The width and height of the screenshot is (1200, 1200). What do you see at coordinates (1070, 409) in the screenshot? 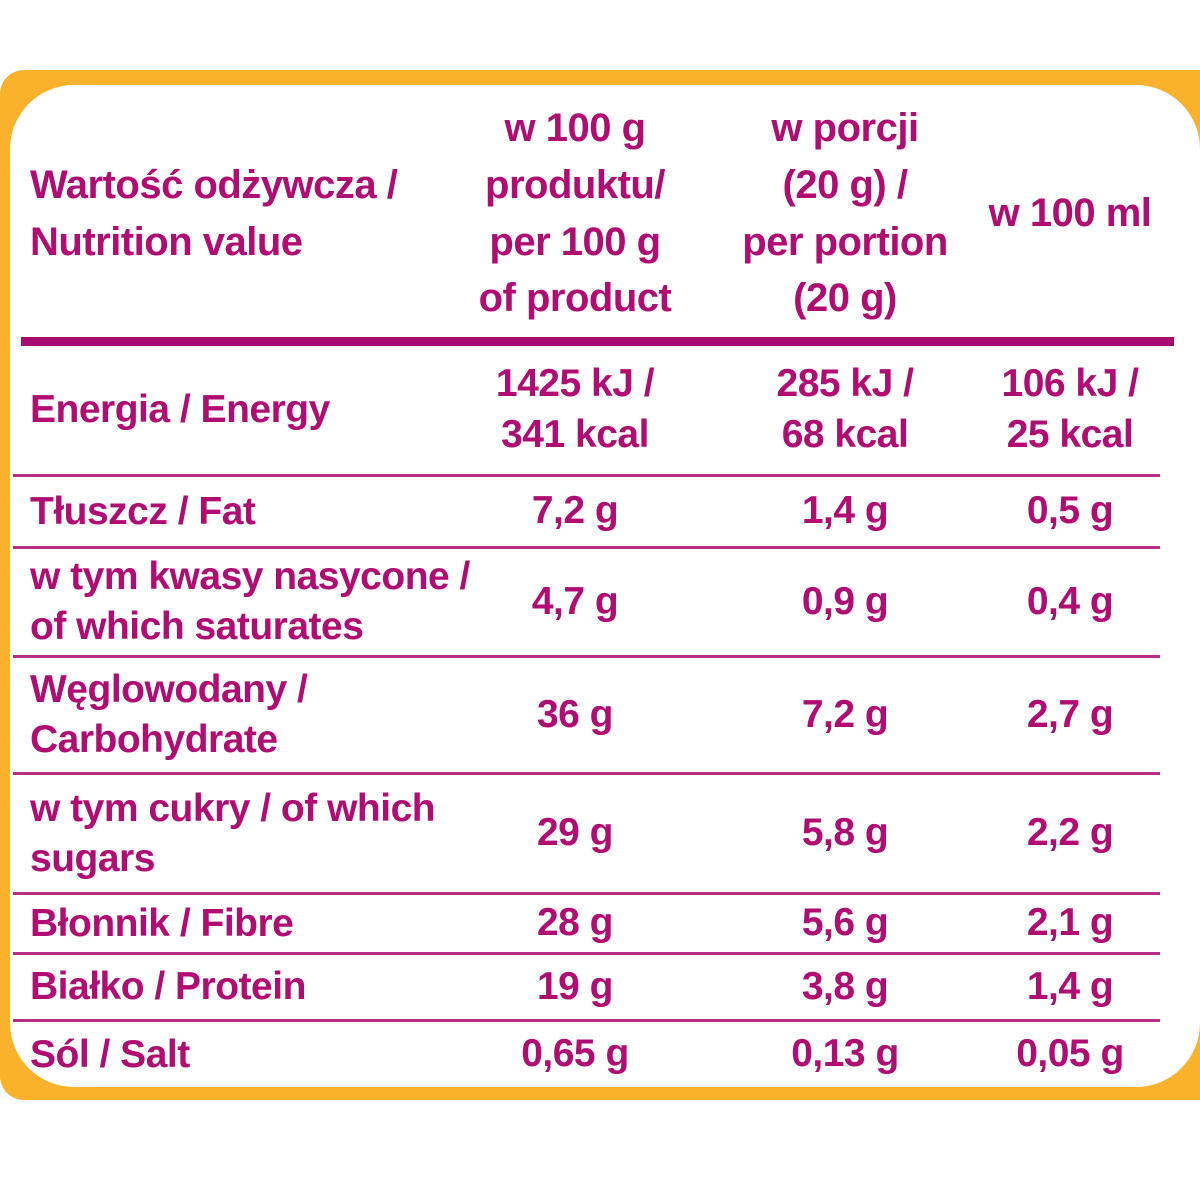
I see `value-per-100ml: 106 kJ / 25 kcal` at bounding box center [1070, 409].